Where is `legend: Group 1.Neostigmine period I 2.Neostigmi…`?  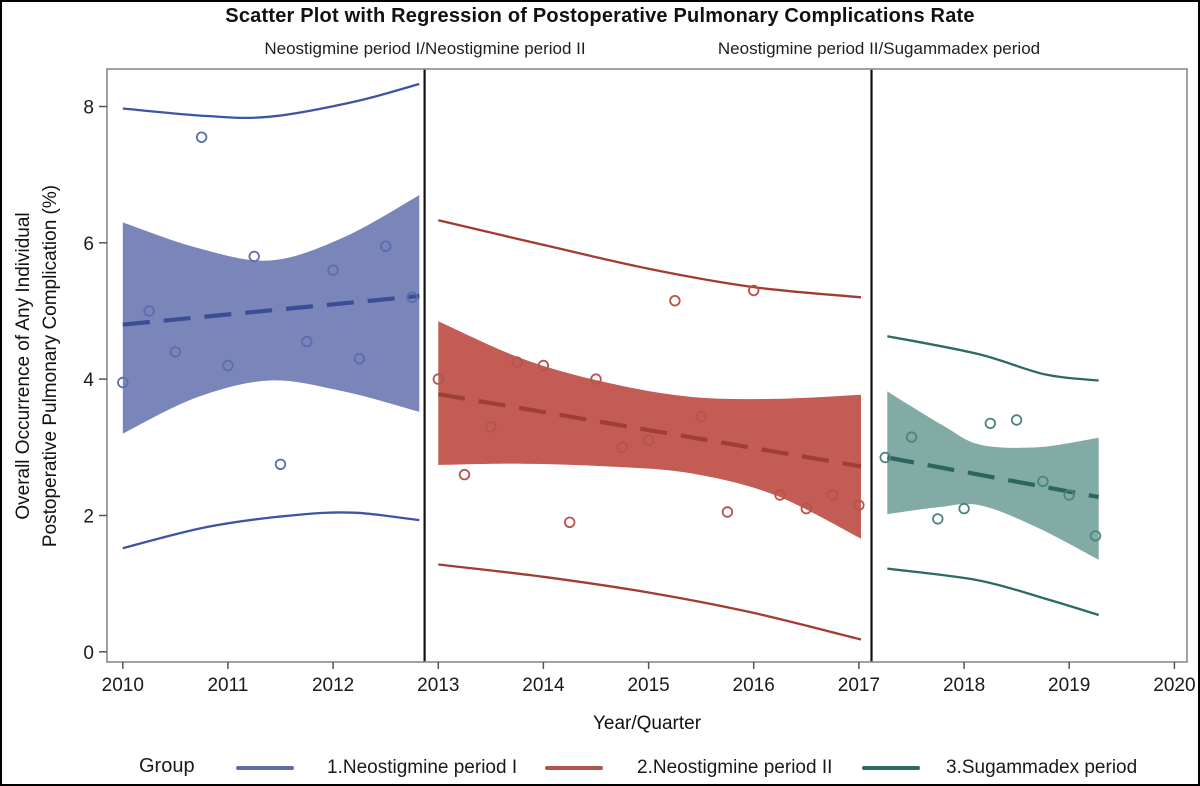 legend: Group 1.Neostigmine period I 2.Neostigmi… is located at coordinates (600, 766).